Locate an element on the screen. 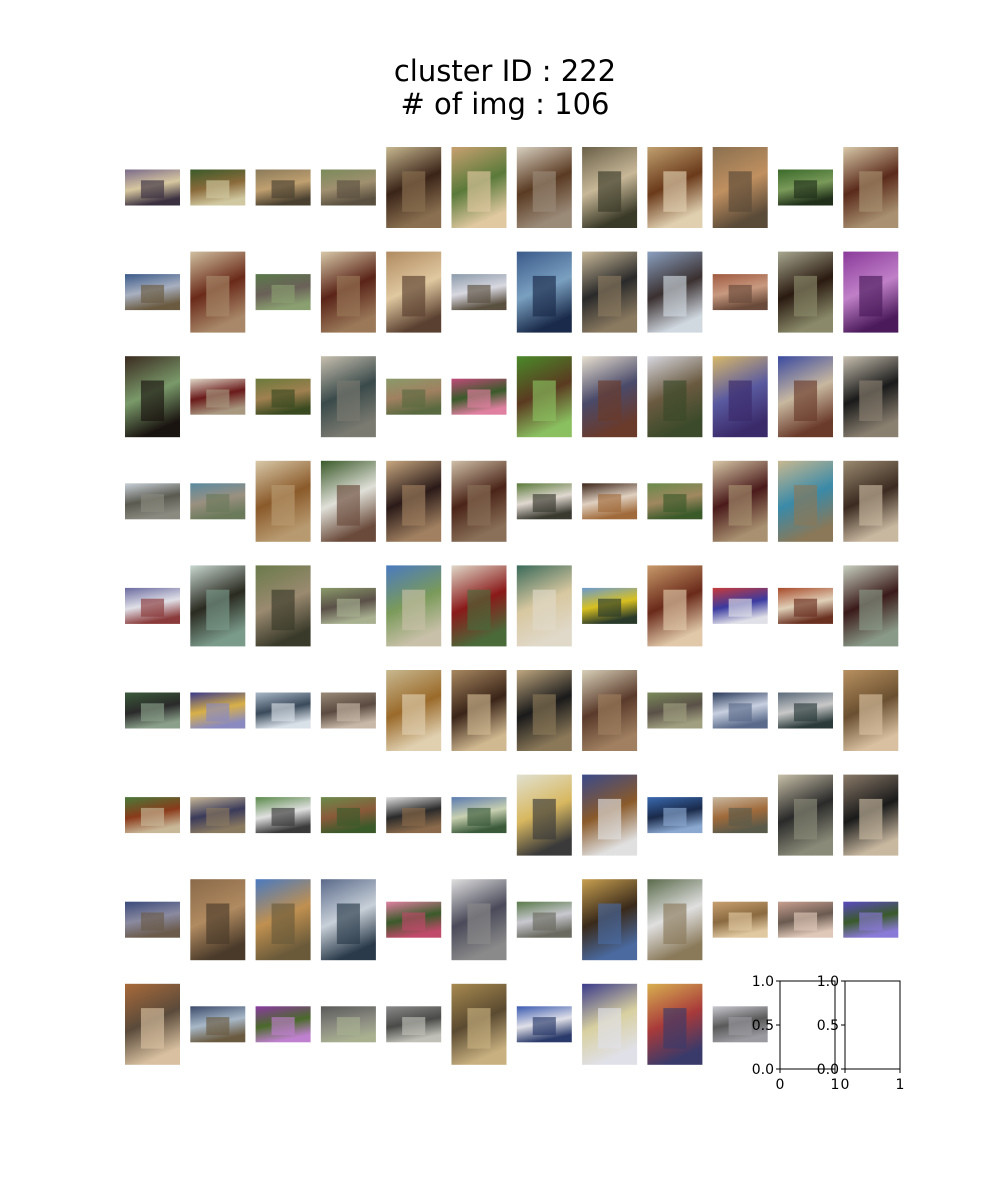 The width and height of the screenshot is (1000, 1200). thumbnail-jungle is located at coordinates (805, 187).